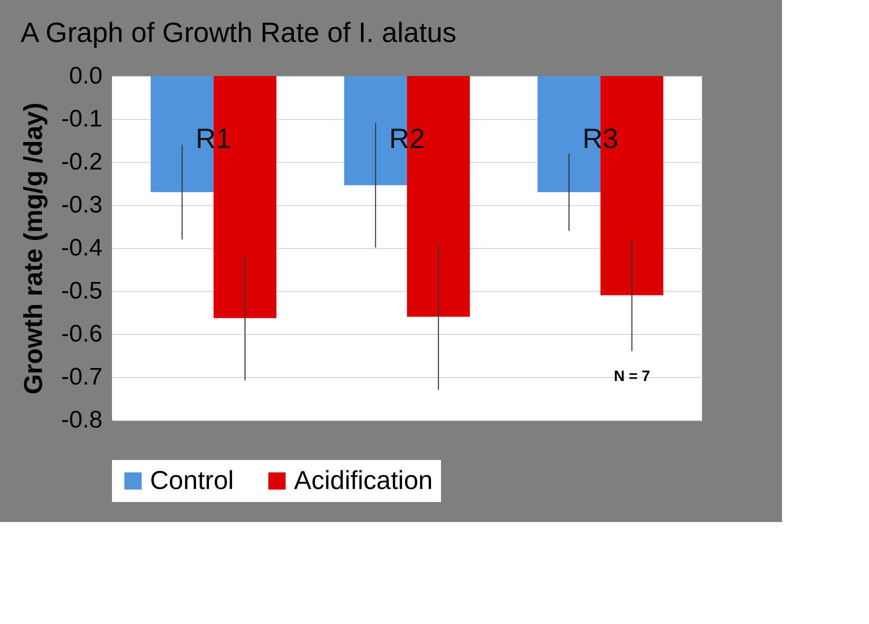 The height and width of the screenshot is (624, 869). Describe the element at coordinates (81, 119) in the screenshot. I see `y-tick-label: -0.1` at that location.